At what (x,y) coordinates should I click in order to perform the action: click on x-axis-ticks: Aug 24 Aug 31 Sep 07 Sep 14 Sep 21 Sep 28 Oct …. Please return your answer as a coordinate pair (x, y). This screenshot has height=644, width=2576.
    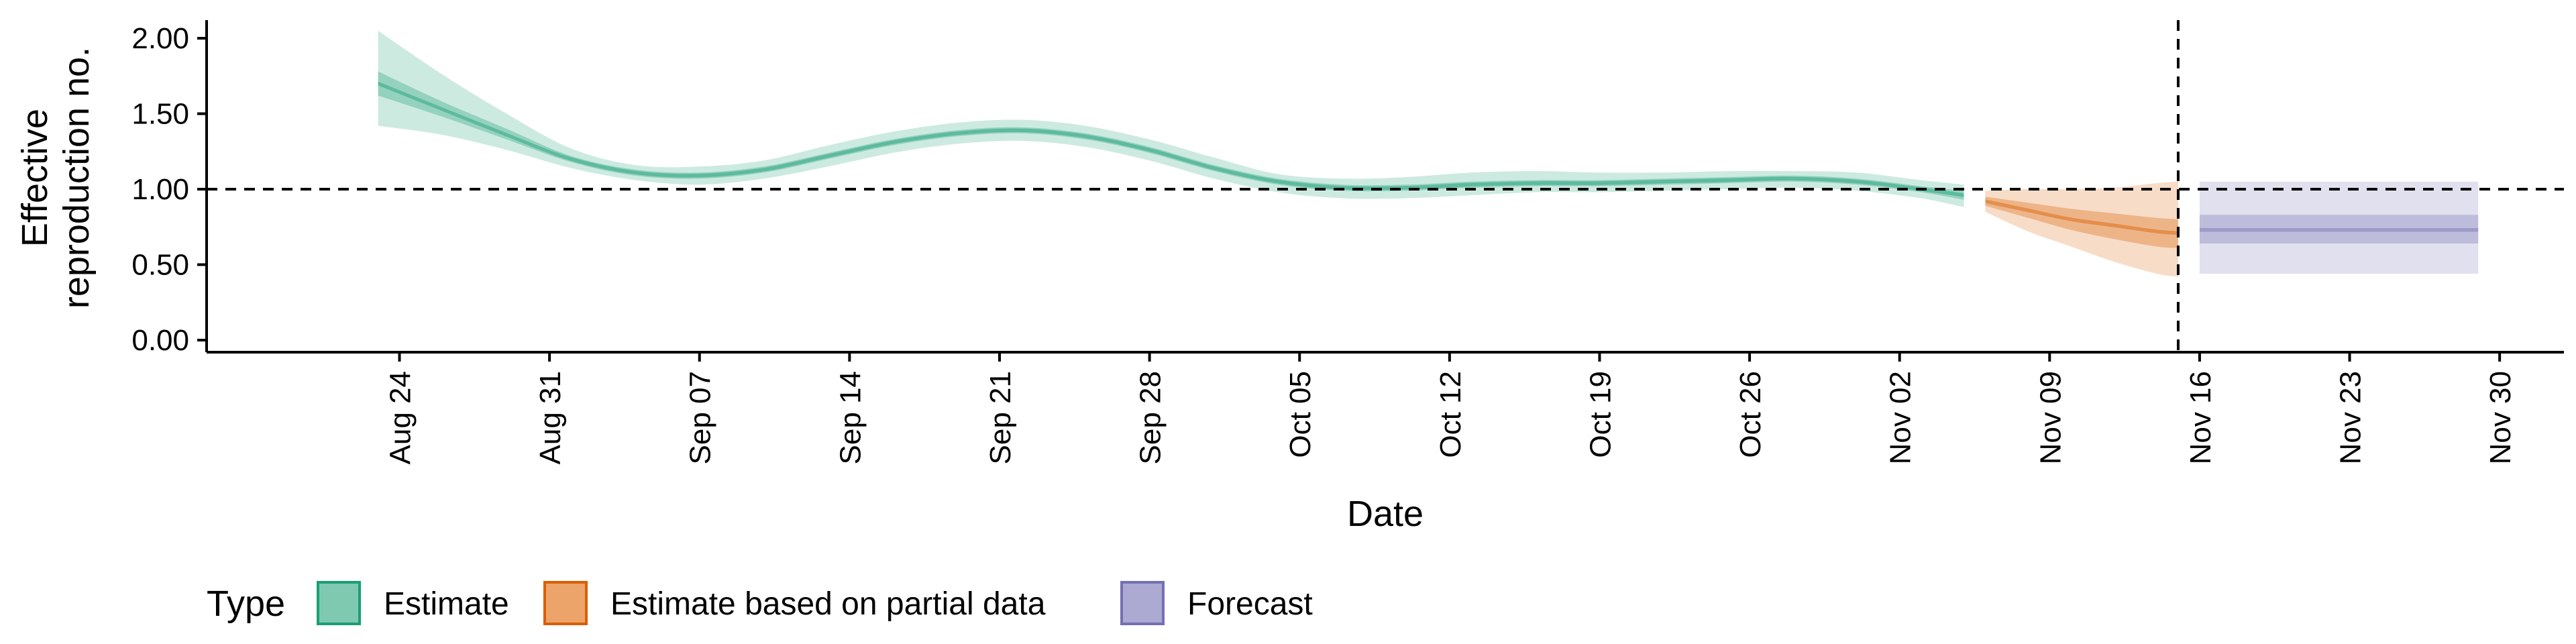
    Looking at the image, I should click on (1450, 408).